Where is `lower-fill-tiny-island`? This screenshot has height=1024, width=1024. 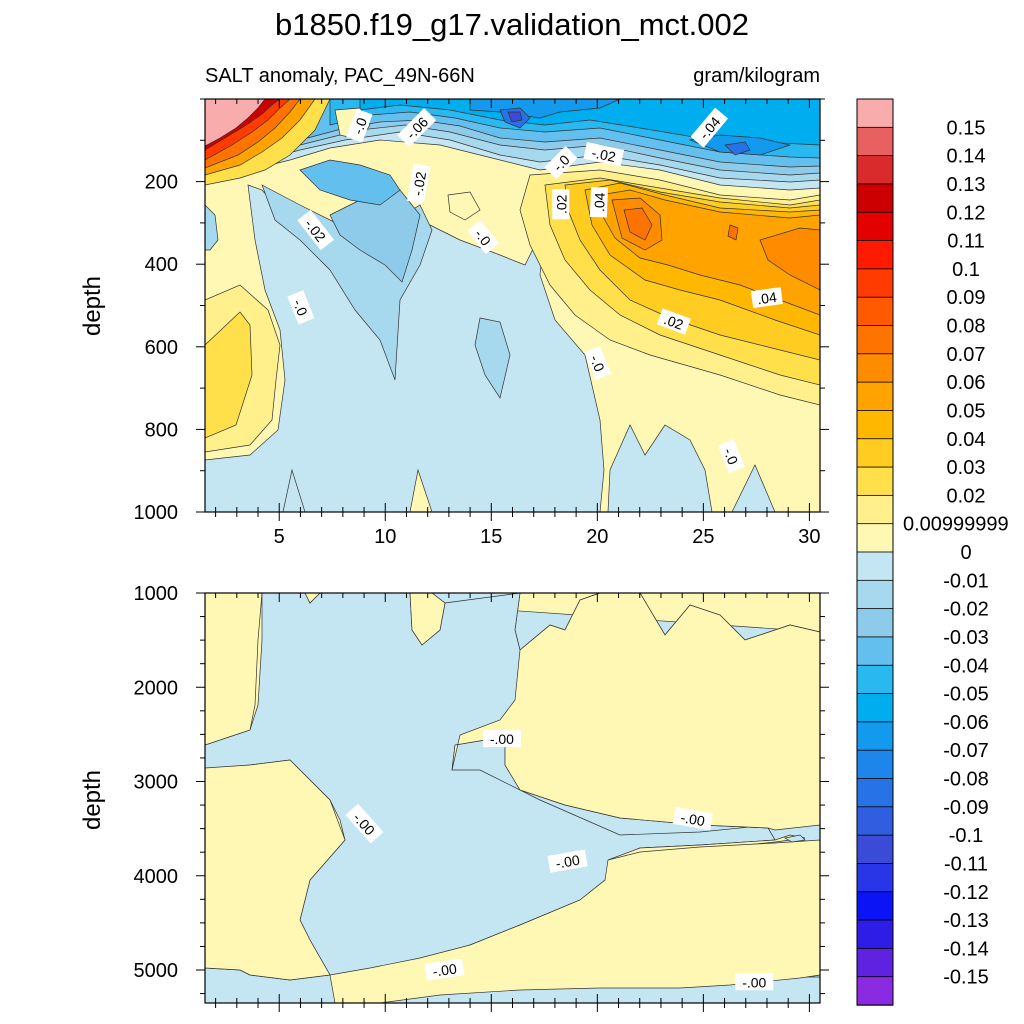 lower-fill-tiny-island is located at coordinates (795, 838).